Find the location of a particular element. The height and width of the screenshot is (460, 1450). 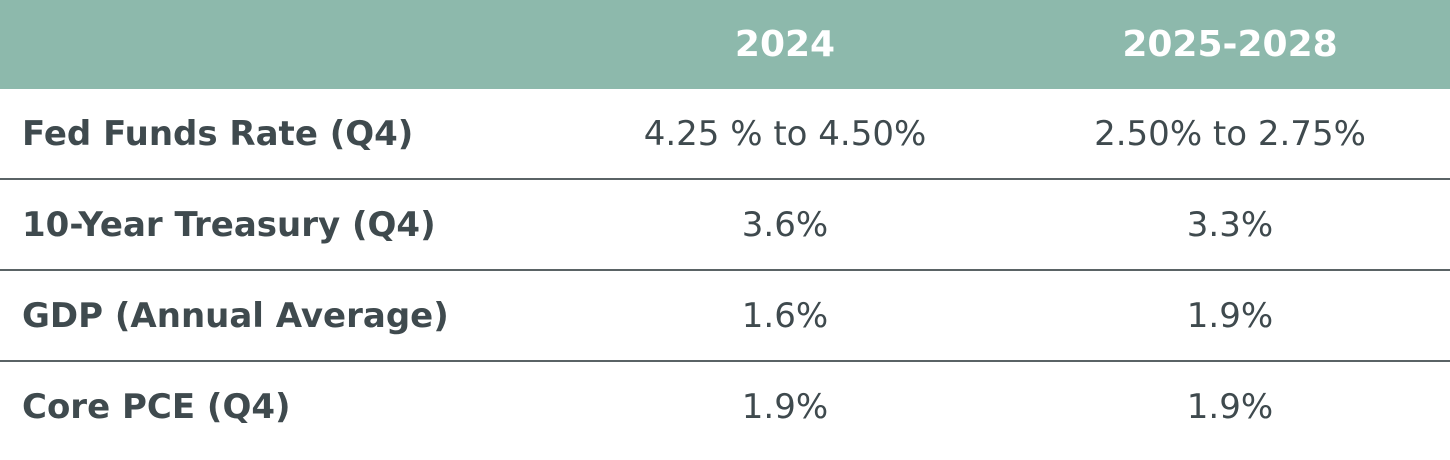

header-cell: 2024 is located at coordinates (785, 44).